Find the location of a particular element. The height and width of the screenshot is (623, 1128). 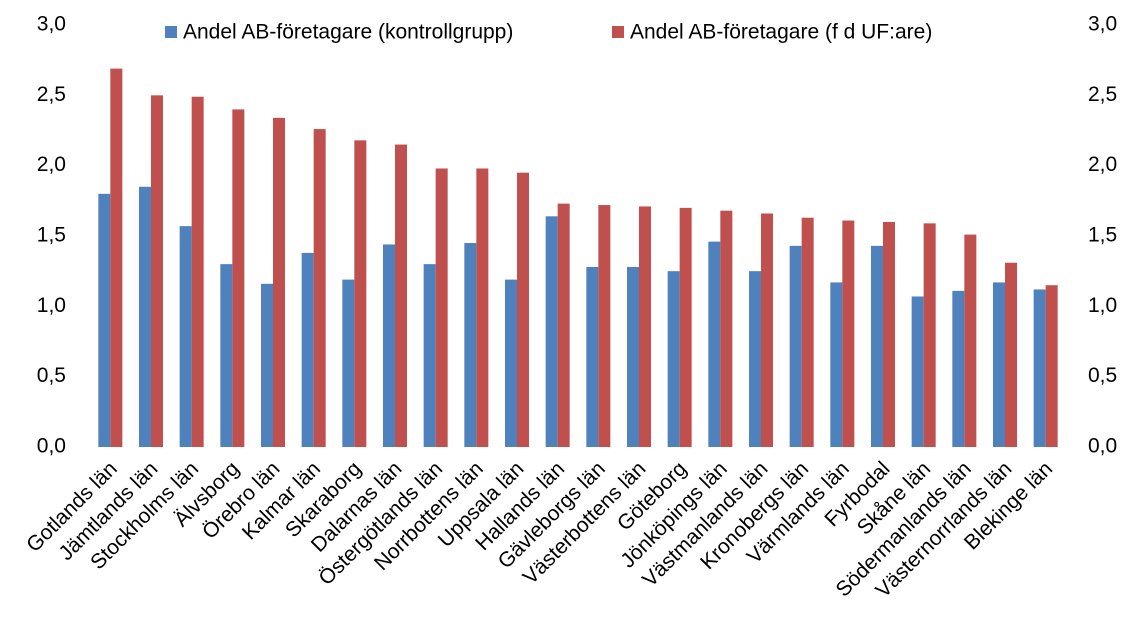

y-tick-label: 2,5 is located at coordinates (51, 94).